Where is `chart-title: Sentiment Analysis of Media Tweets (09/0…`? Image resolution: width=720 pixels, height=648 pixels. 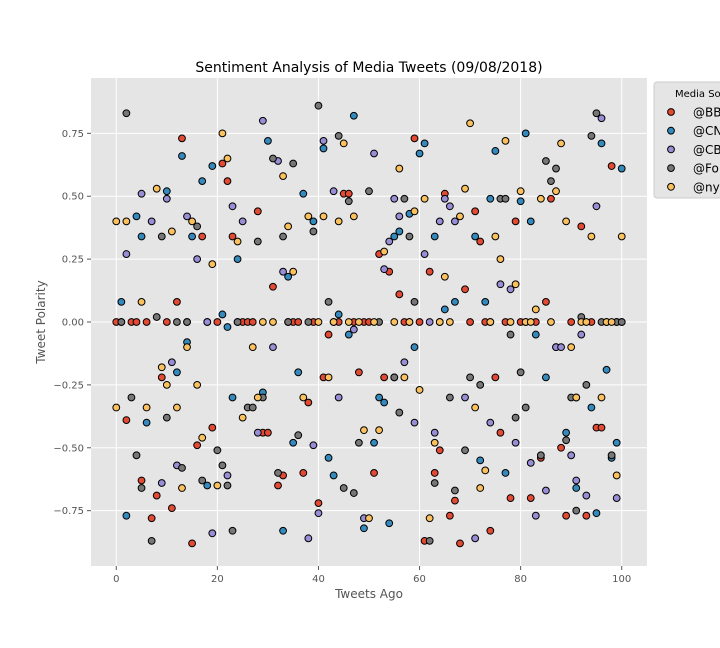 chart-title: Sentiment Analysis of Media Tweets (09/0… is located at coordinates (368, 68).